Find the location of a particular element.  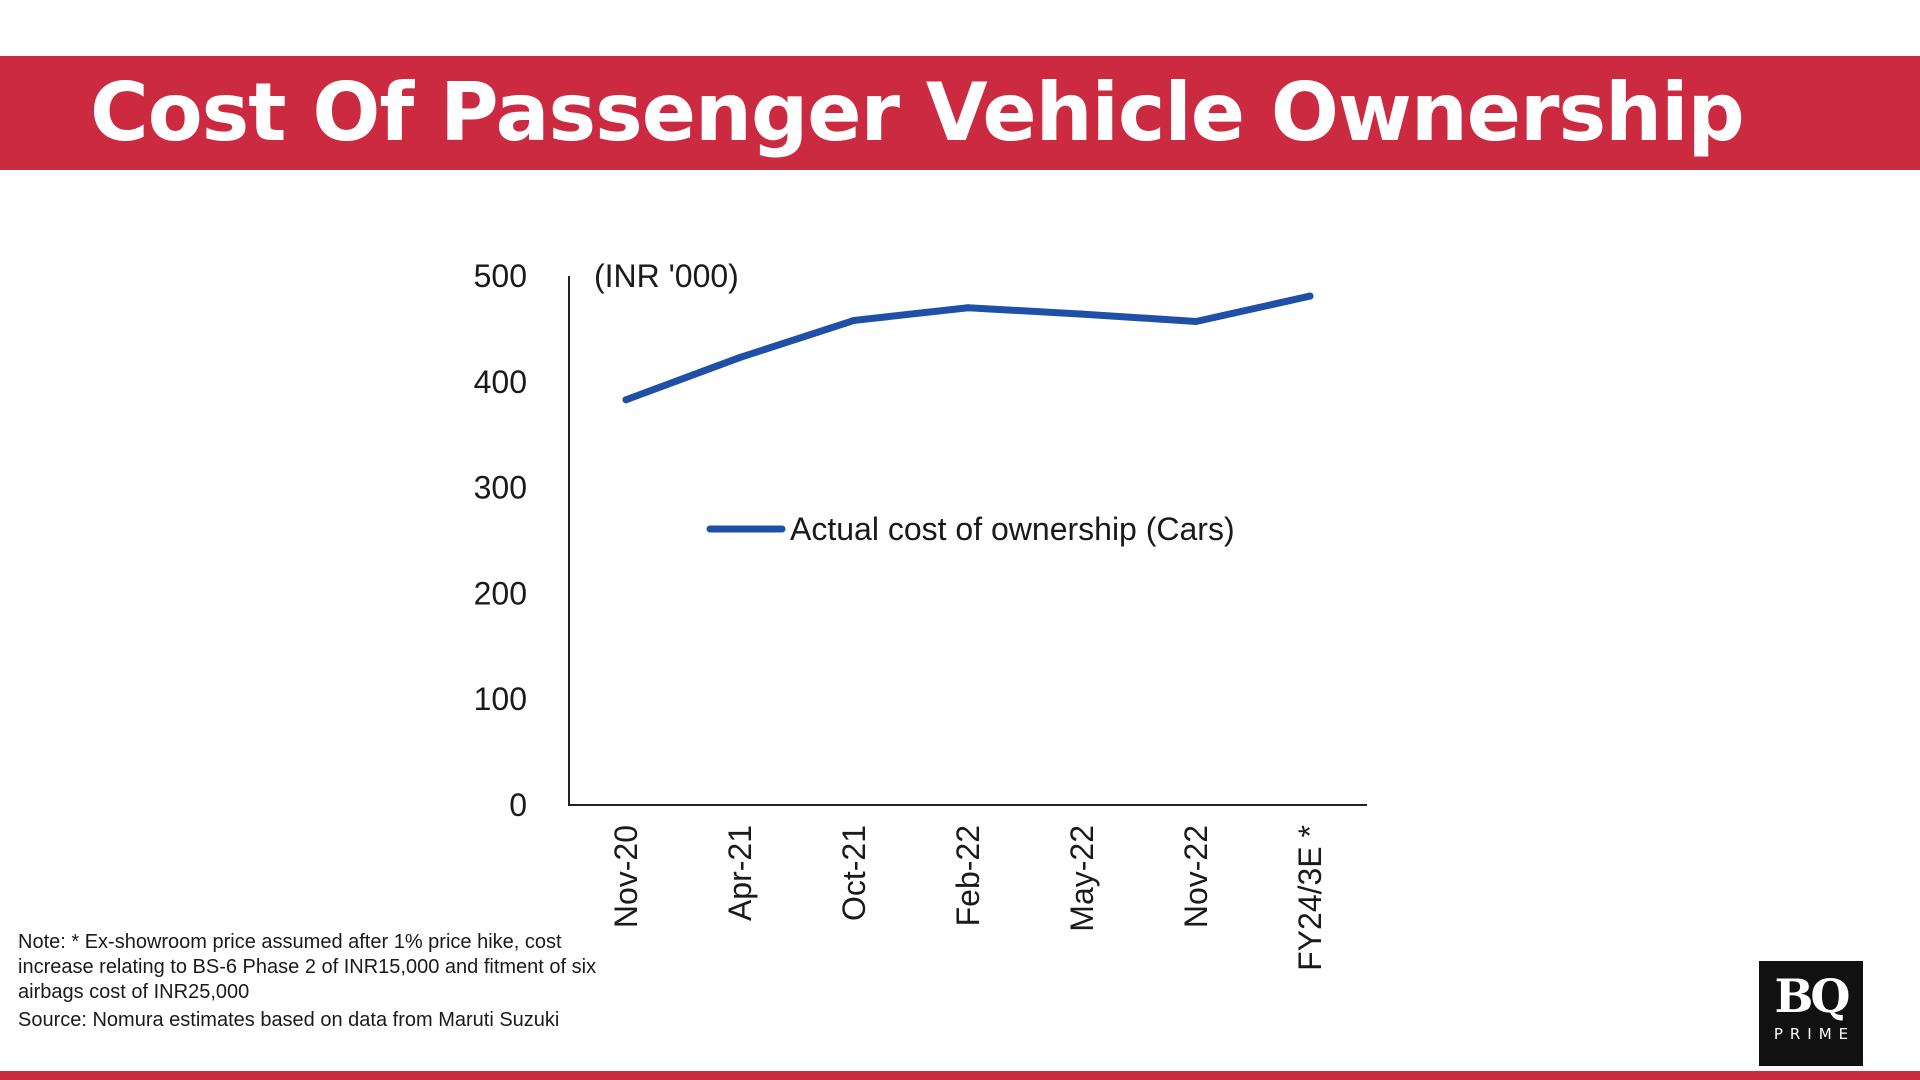

x-tick-label: May-22 is located at coordinates (1082, 878).